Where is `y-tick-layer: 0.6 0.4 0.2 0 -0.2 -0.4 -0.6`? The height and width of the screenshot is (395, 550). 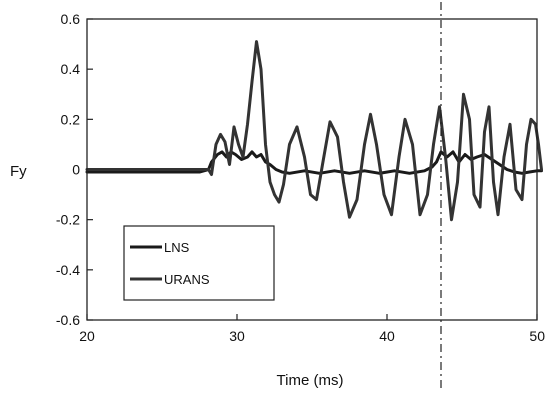 y-tick-layer: 0.6 0.4 0.2 0 -0.2 -0.4 -0.6 is located at coordinates (74, 169).